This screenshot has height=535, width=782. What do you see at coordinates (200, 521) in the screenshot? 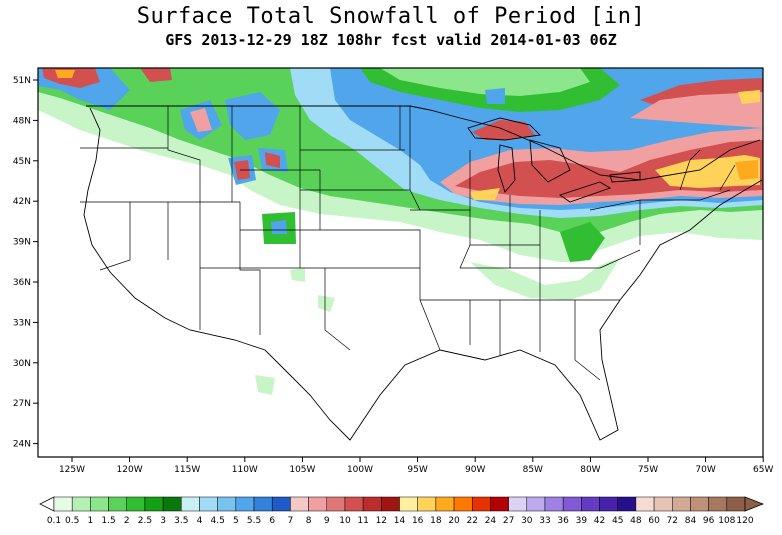
I see `colorbar-label: 4` at bounding box center [200, 521].